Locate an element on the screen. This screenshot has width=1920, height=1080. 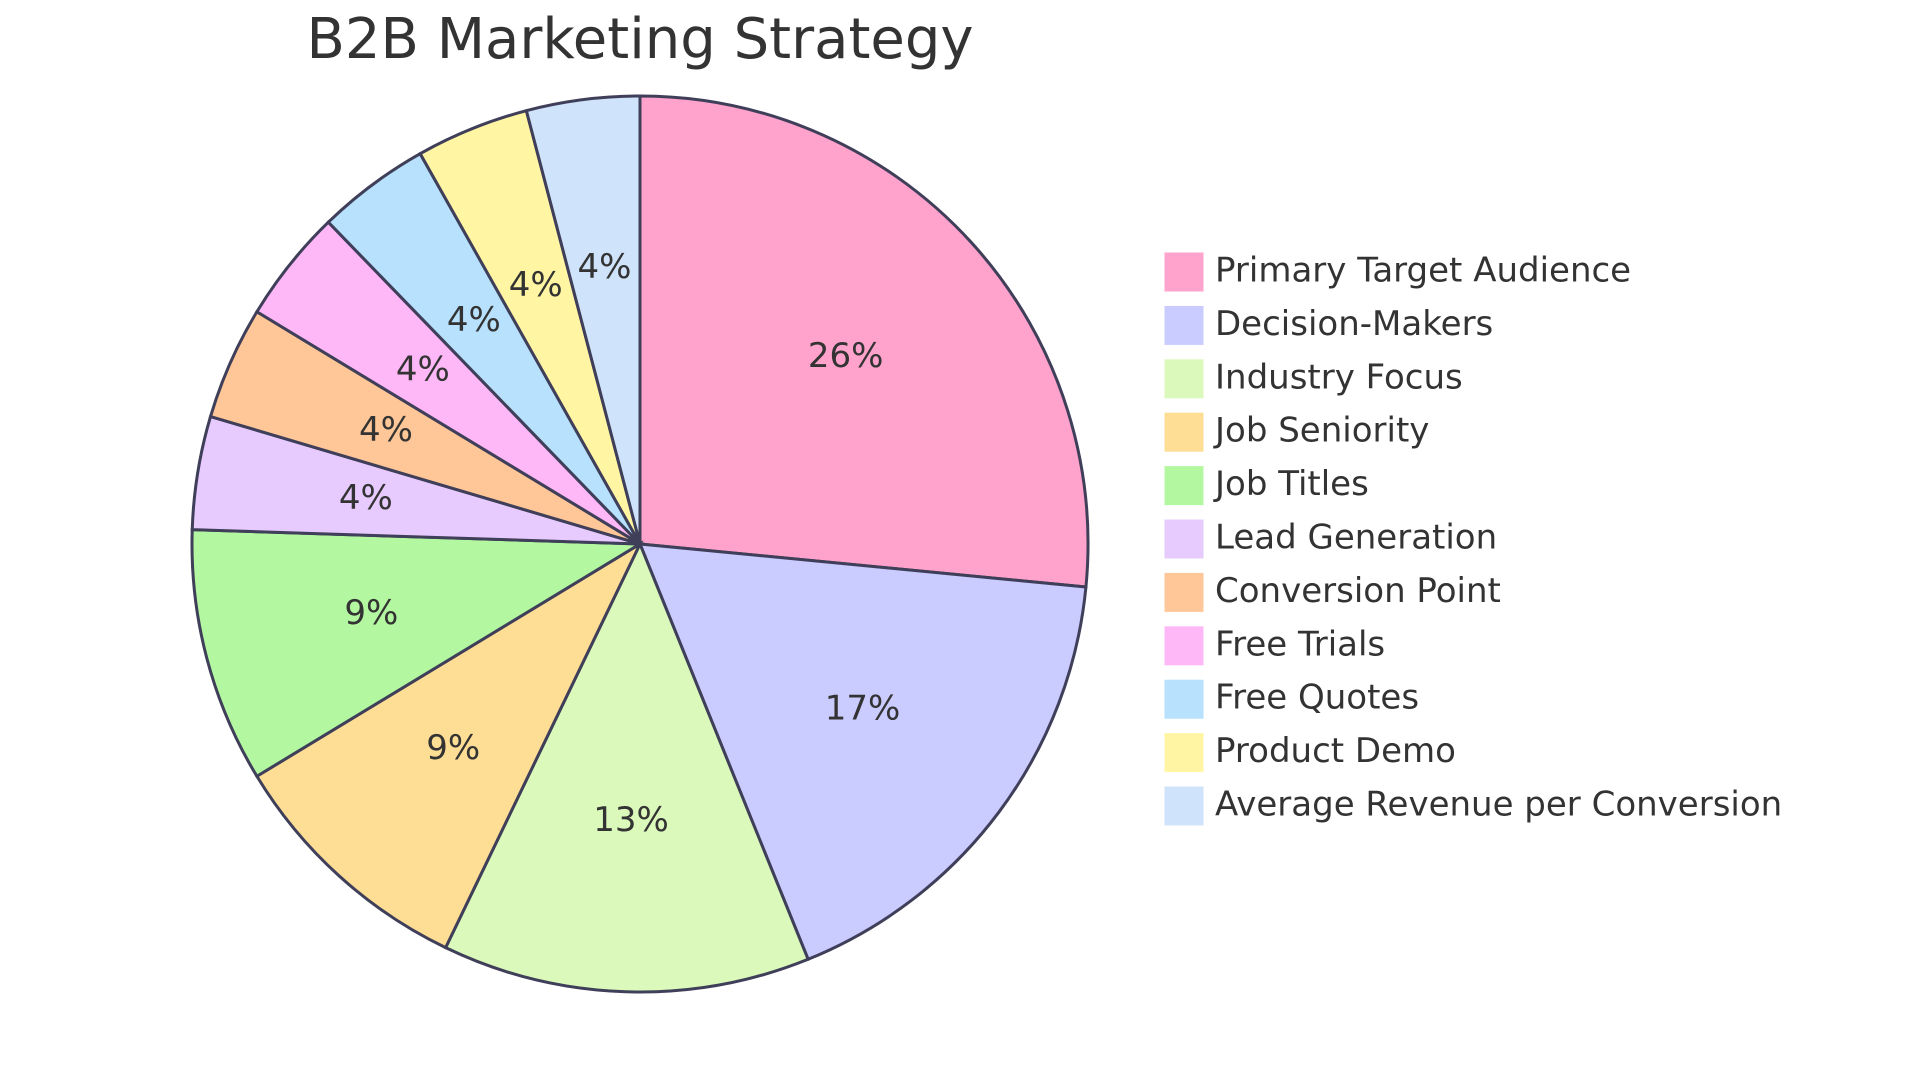
legend-item: Conversion Point is located at coordinates (1331, 592).